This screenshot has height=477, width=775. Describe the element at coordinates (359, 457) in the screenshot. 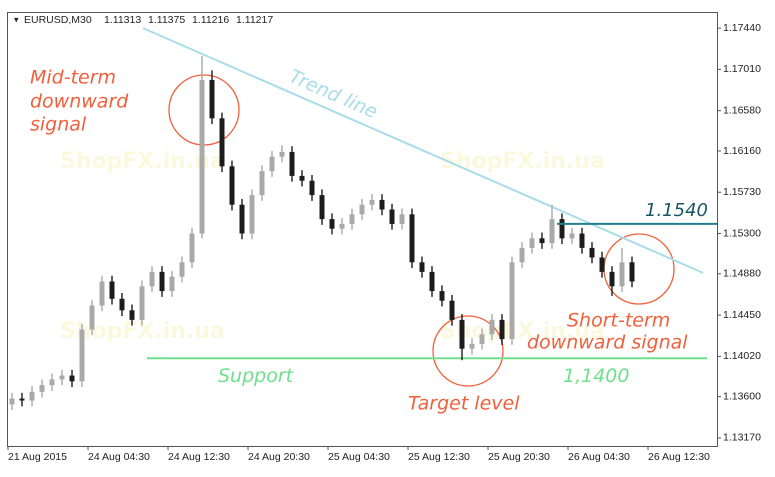

I see `x-tick-label: 25 Aug 04:30` at that location.